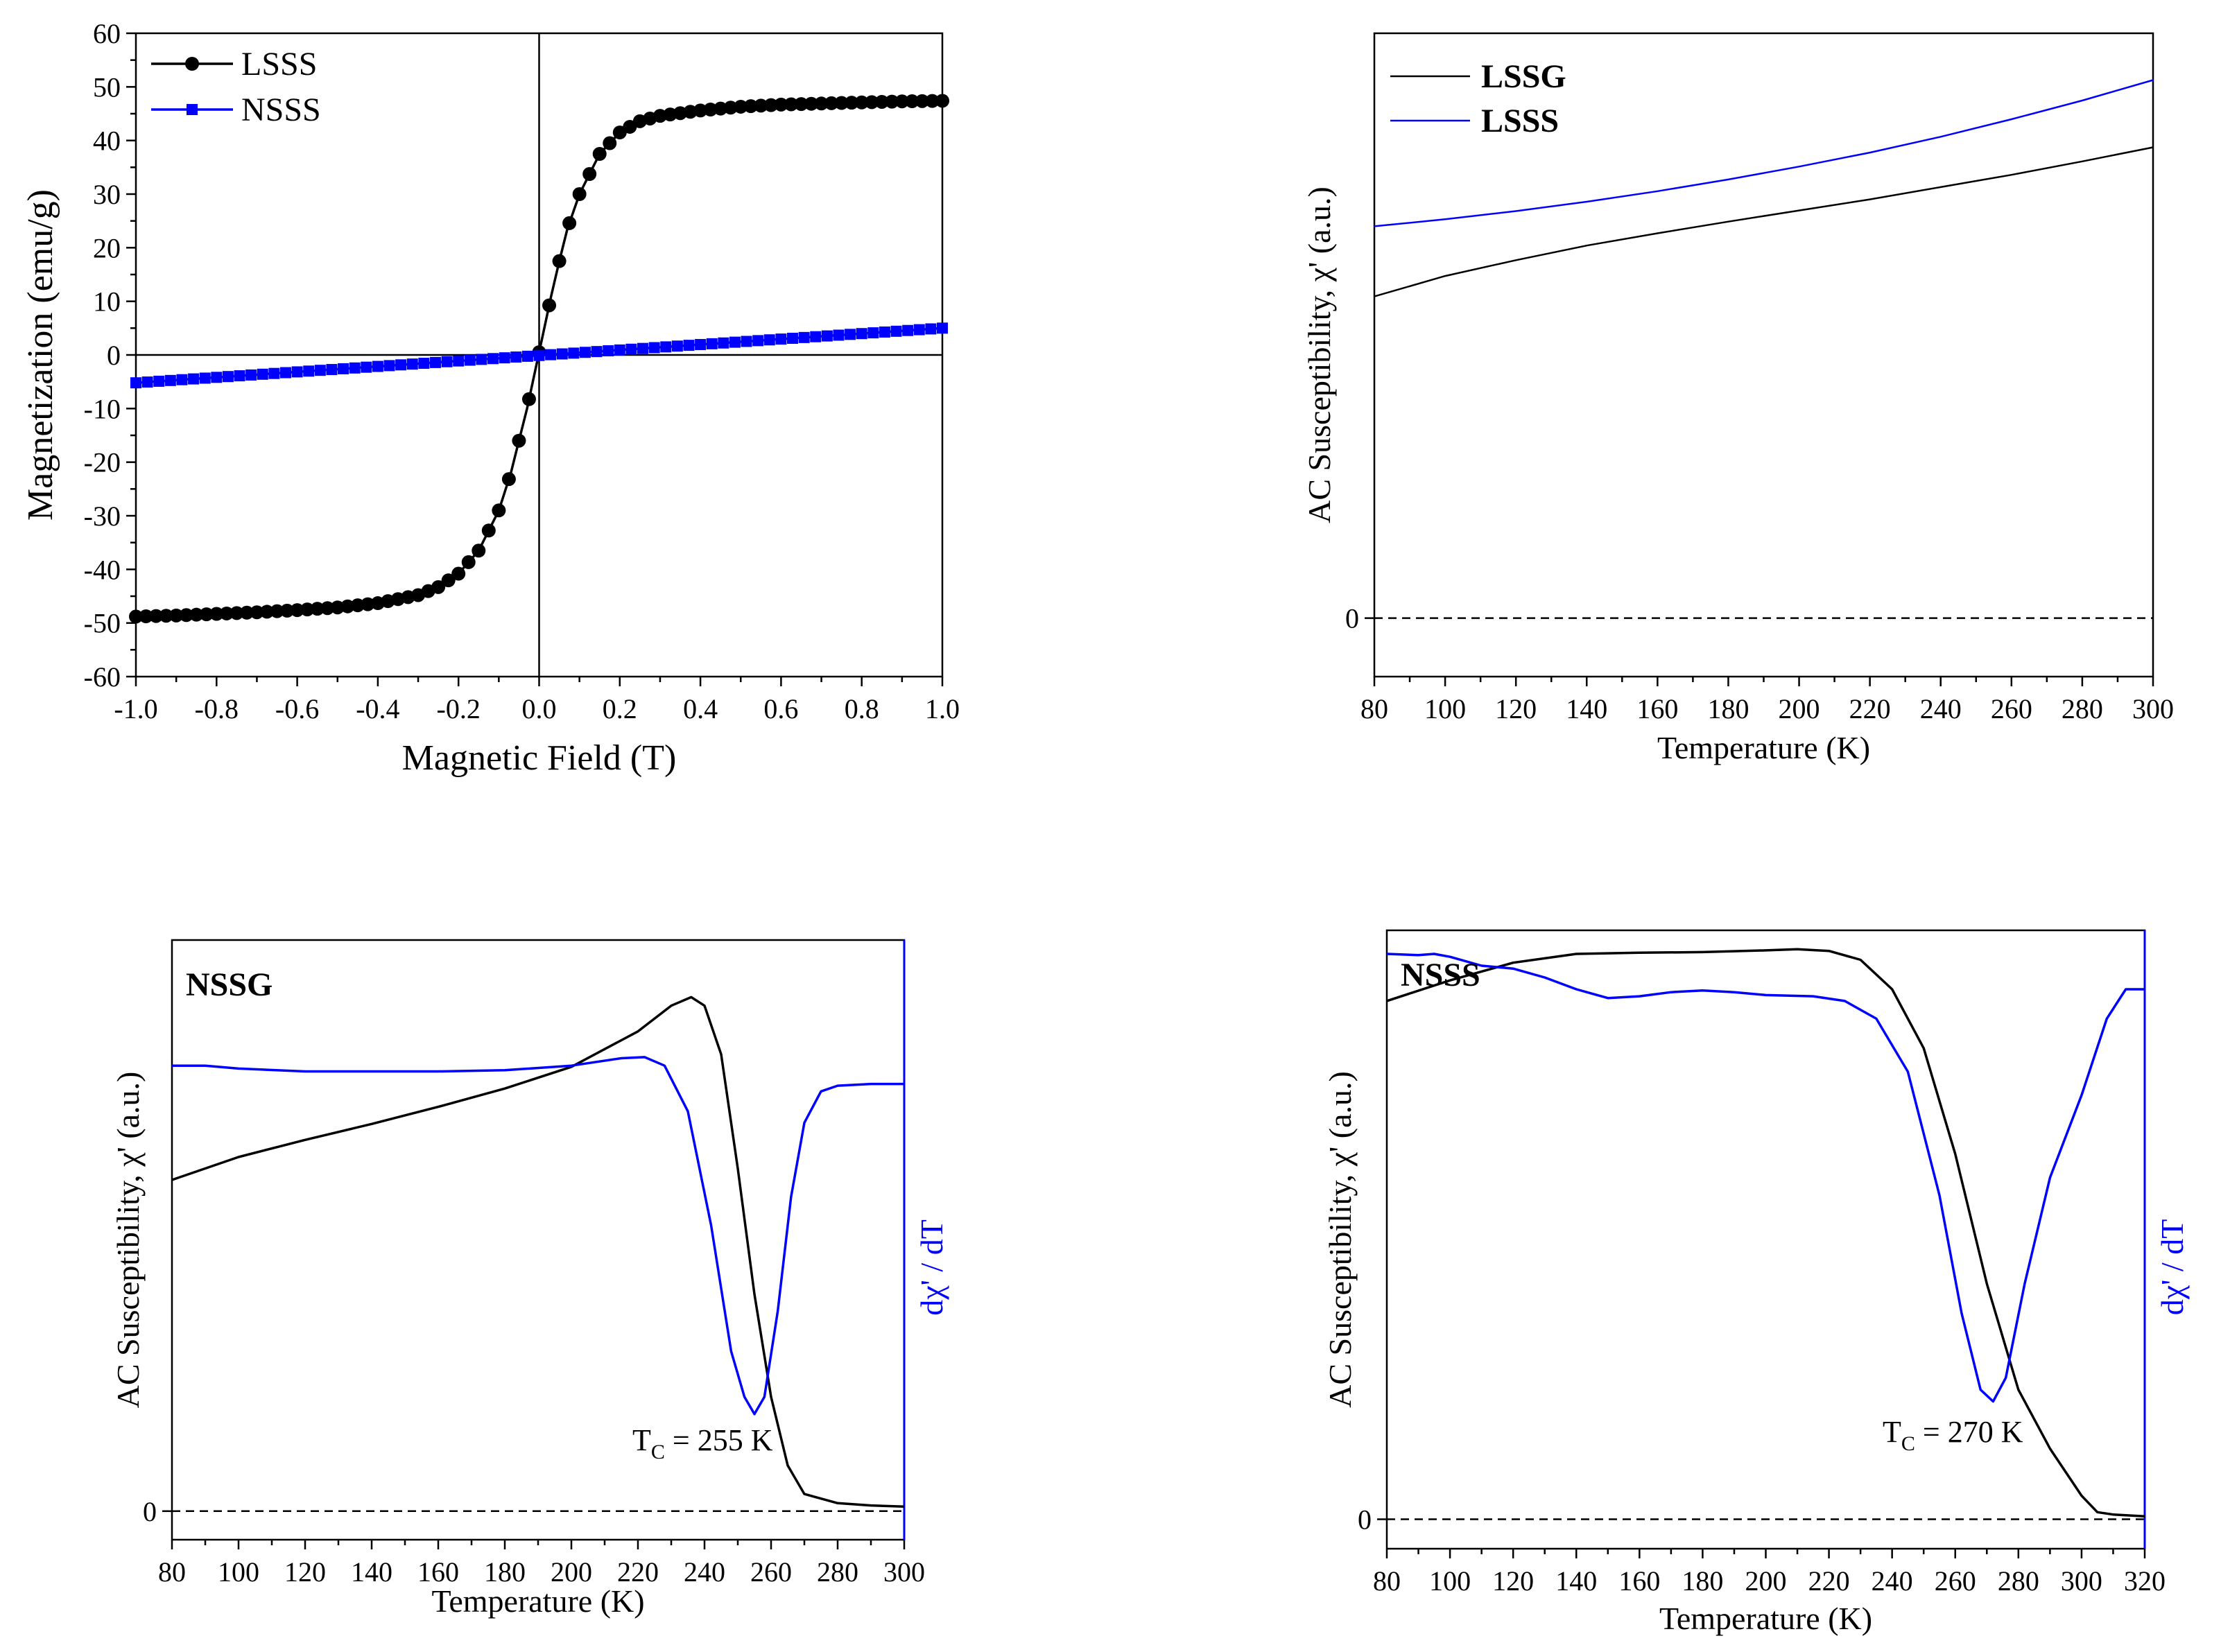 The width and height of the screenshot is (2221, 1652). I want to click on y-tick-label: -10, so click(102, 408).